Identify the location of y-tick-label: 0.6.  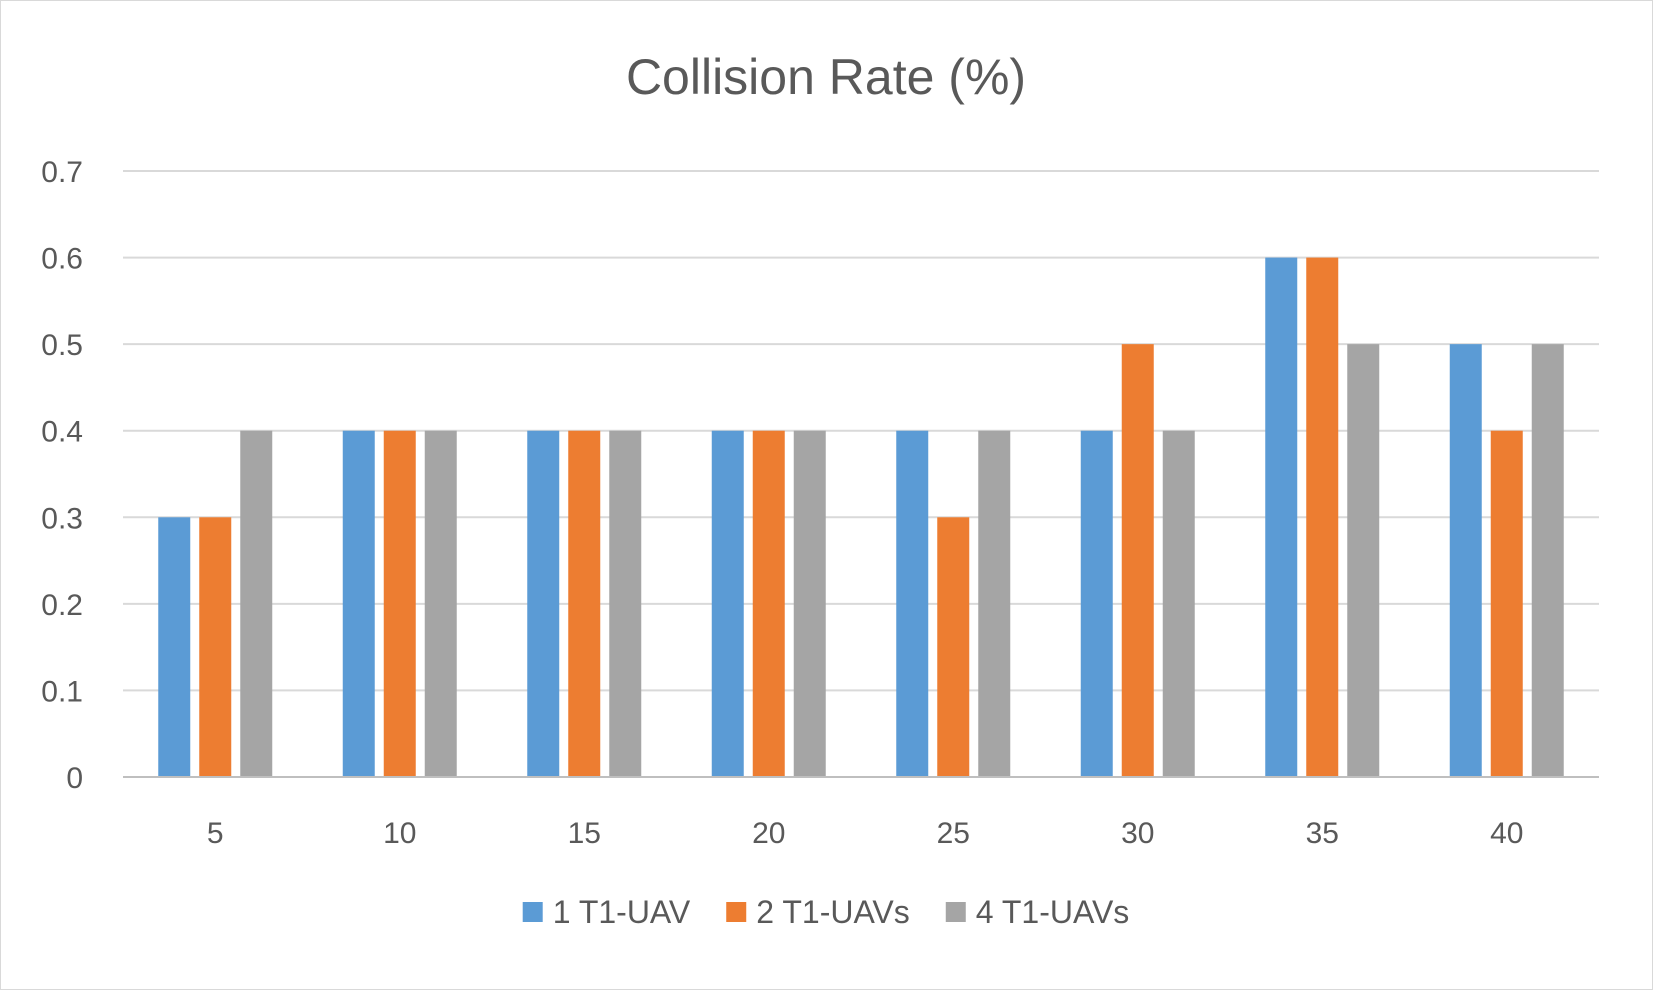
(62, 259).